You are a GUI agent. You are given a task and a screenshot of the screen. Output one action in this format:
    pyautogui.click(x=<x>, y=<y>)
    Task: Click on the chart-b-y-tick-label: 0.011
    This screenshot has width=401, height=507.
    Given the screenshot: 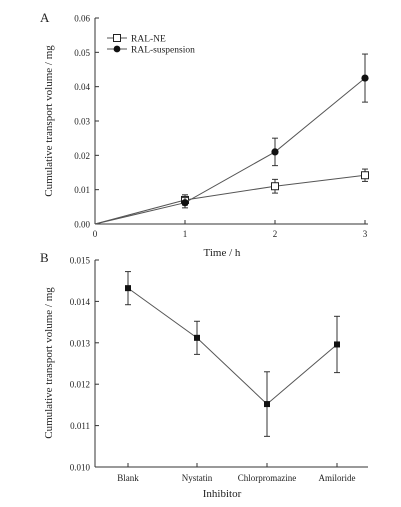 What is the action you would take?
    pyautogui.click(x=80, y=426)
    